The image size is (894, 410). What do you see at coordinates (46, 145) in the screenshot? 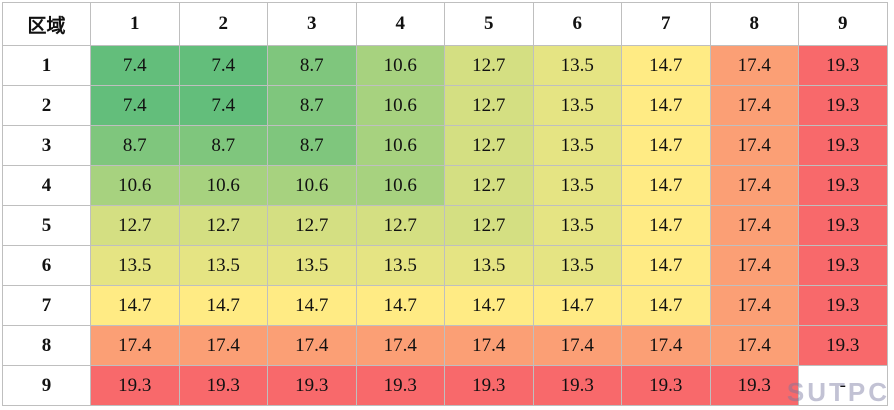
I see `row-header: 3` at bounding box center [46, 145].